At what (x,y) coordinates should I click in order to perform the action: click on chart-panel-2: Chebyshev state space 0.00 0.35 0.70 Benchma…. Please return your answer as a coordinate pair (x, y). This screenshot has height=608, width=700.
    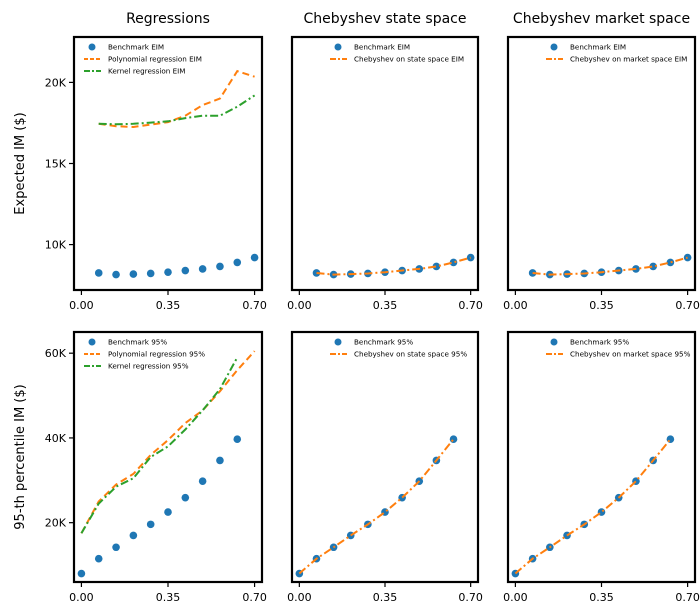
    Looking at the image, I should click on (385, 161).